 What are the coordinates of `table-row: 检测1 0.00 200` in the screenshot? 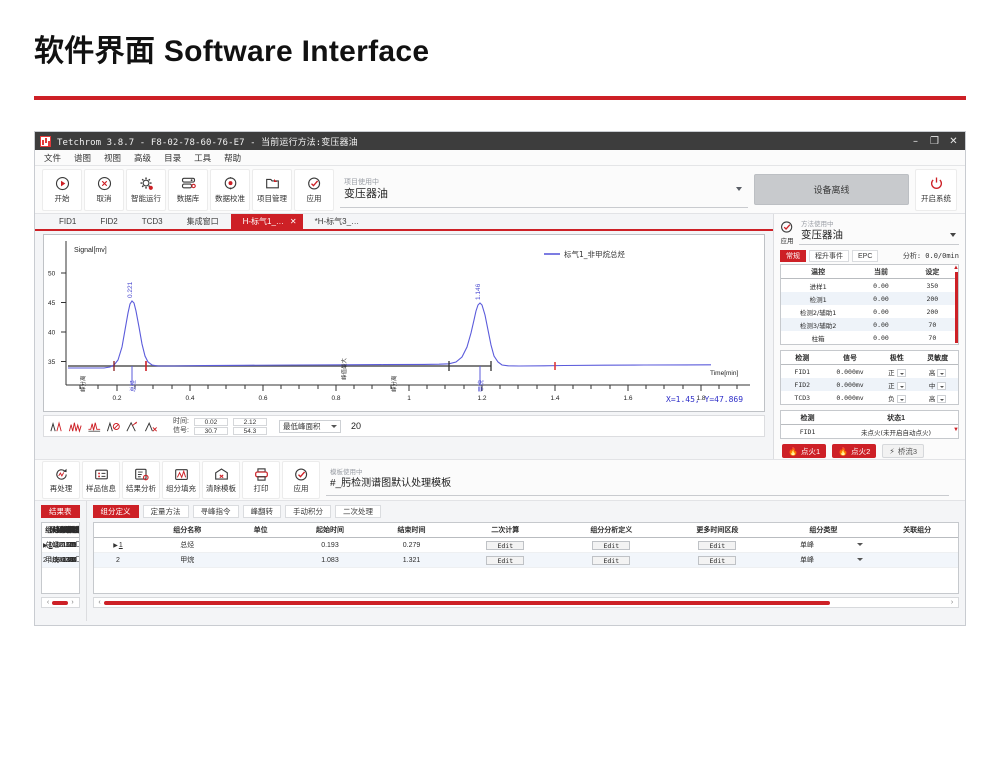 It's located at (869, 298).